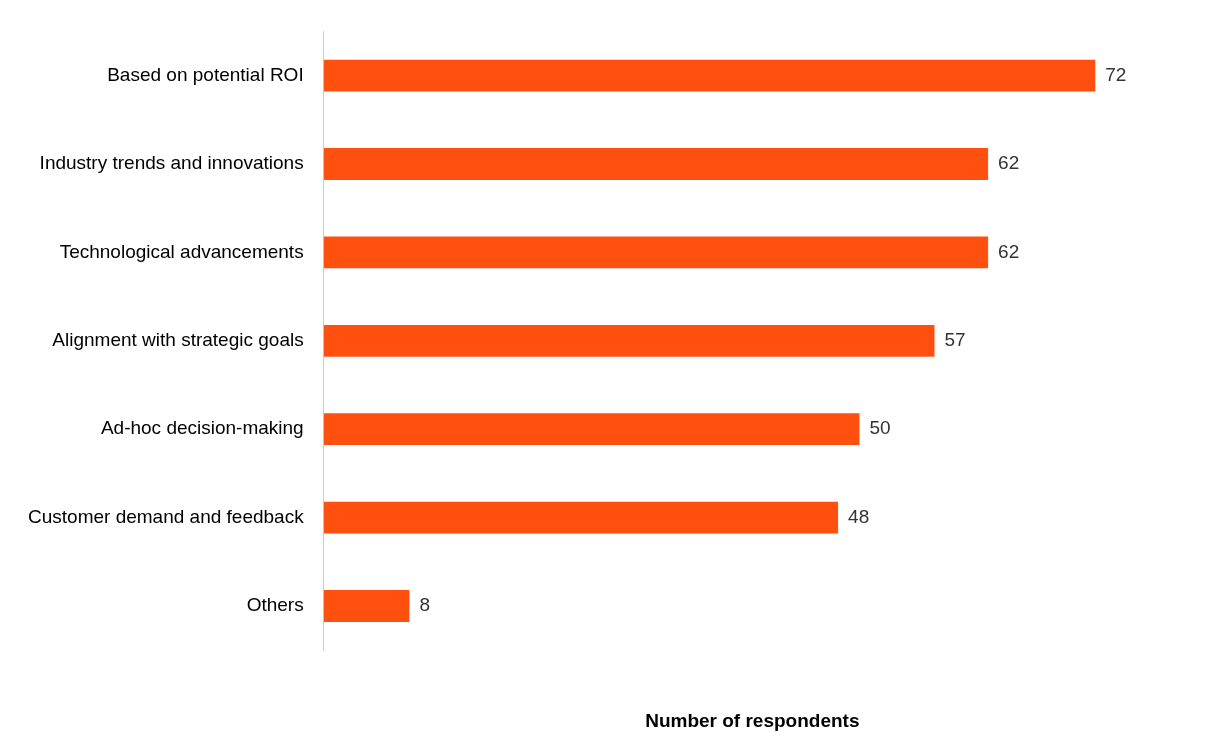  I want to click on data-label: 8, so click(424, 605).